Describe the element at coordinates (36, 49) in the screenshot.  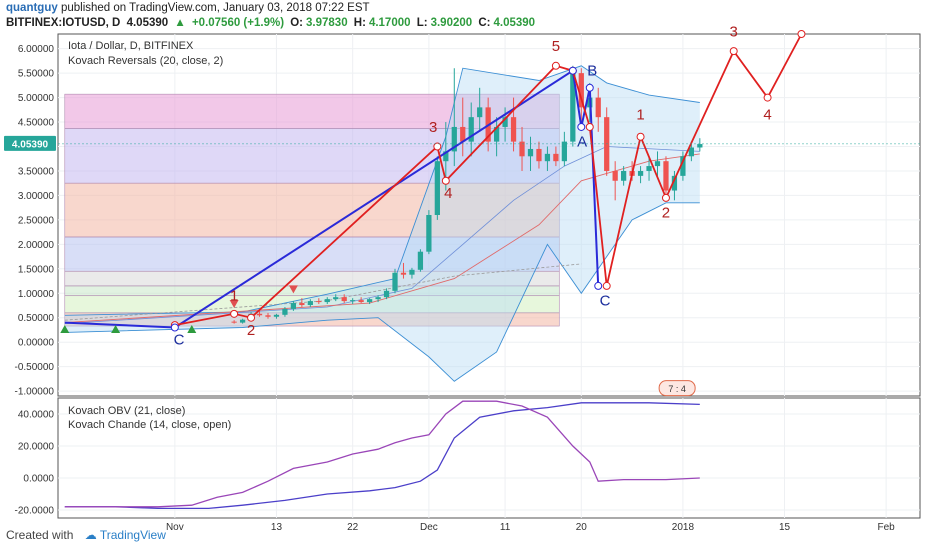
I see `y-tick-label: 6.00000` at that location.